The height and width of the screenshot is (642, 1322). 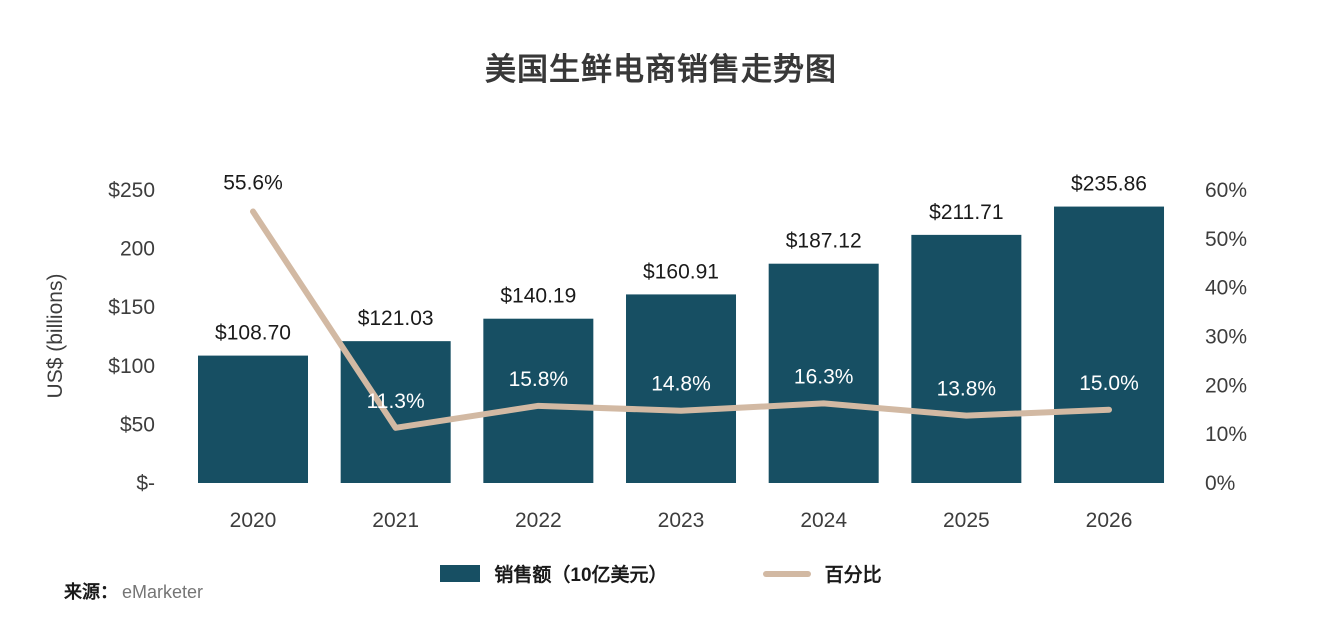 I want to click on left-axis-tick-label: $50, so click(x=137, y=424).